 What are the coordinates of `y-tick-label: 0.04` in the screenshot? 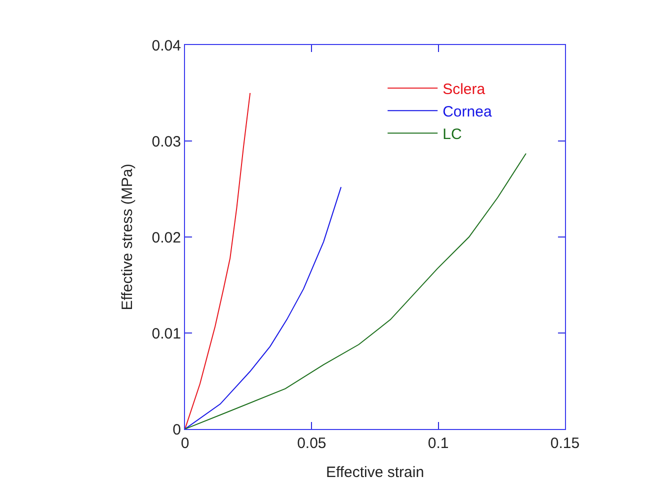 It's located at (166, 45).